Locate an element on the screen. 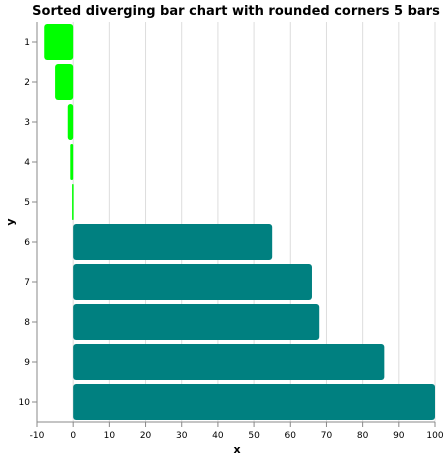  x-axis: -10 0 10 20 30 40 50 60 70 80 90 100 is located at coordinates (236, 431).